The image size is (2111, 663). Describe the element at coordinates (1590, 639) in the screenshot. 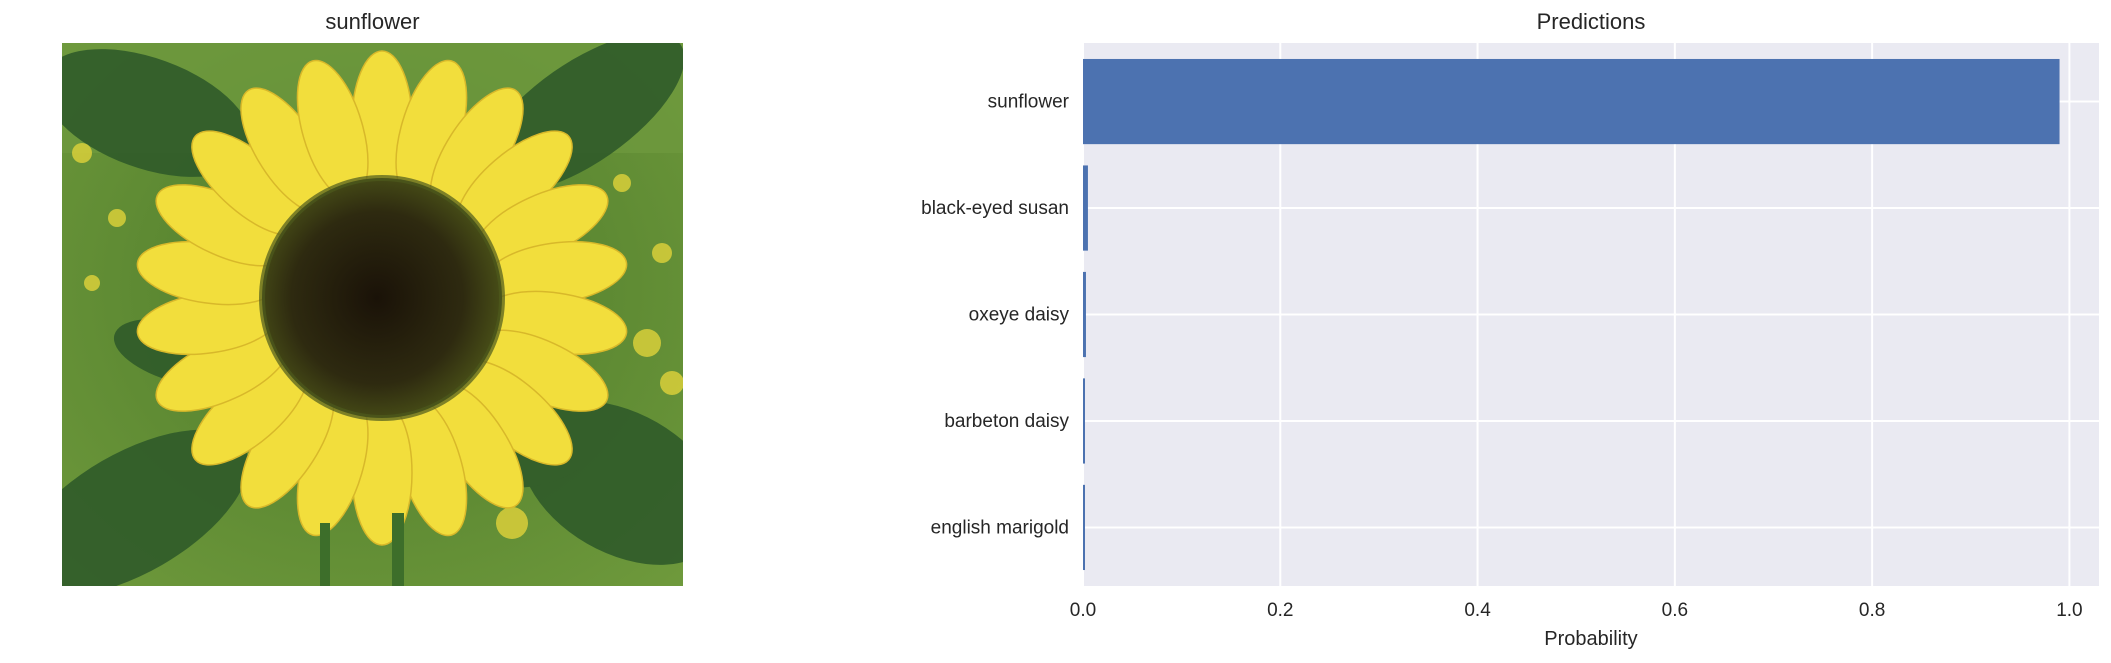

I see `x-axis-label: Probability` at that location.